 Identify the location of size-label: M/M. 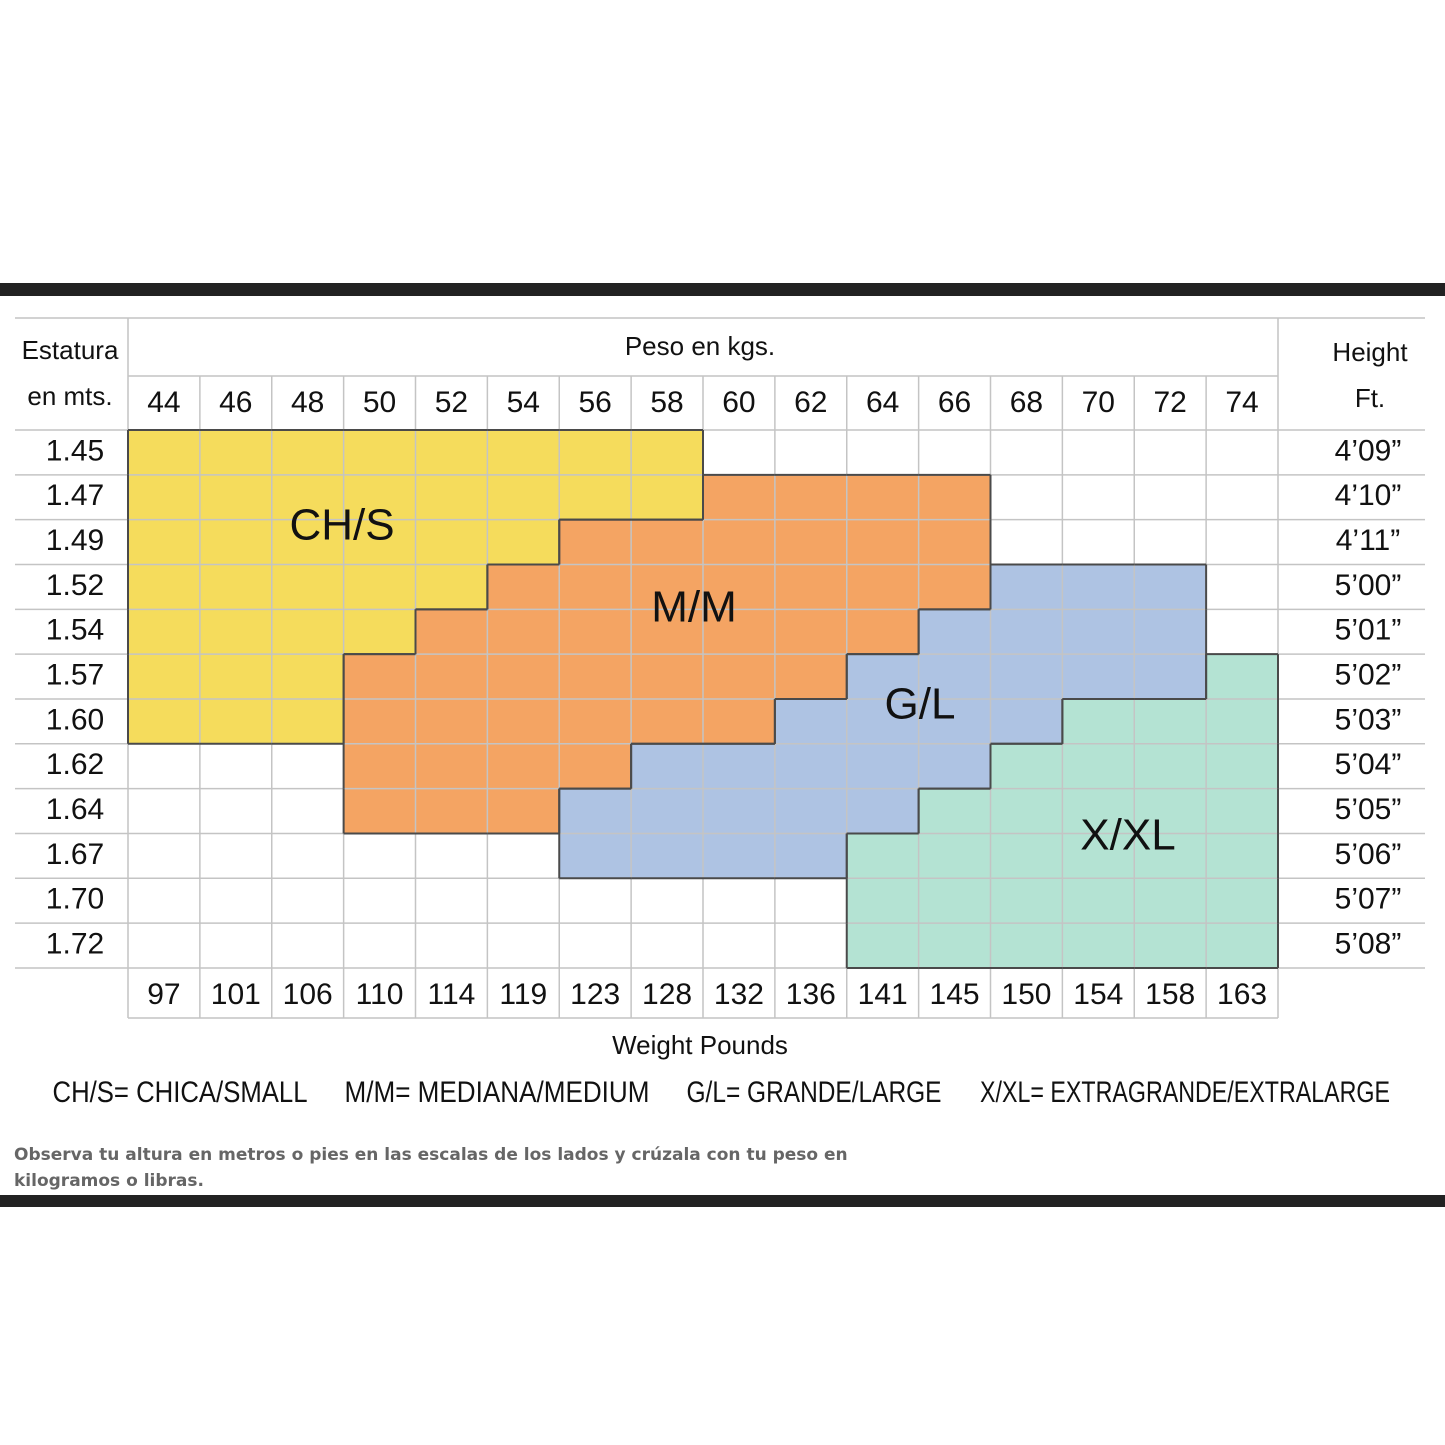
(694, 607).